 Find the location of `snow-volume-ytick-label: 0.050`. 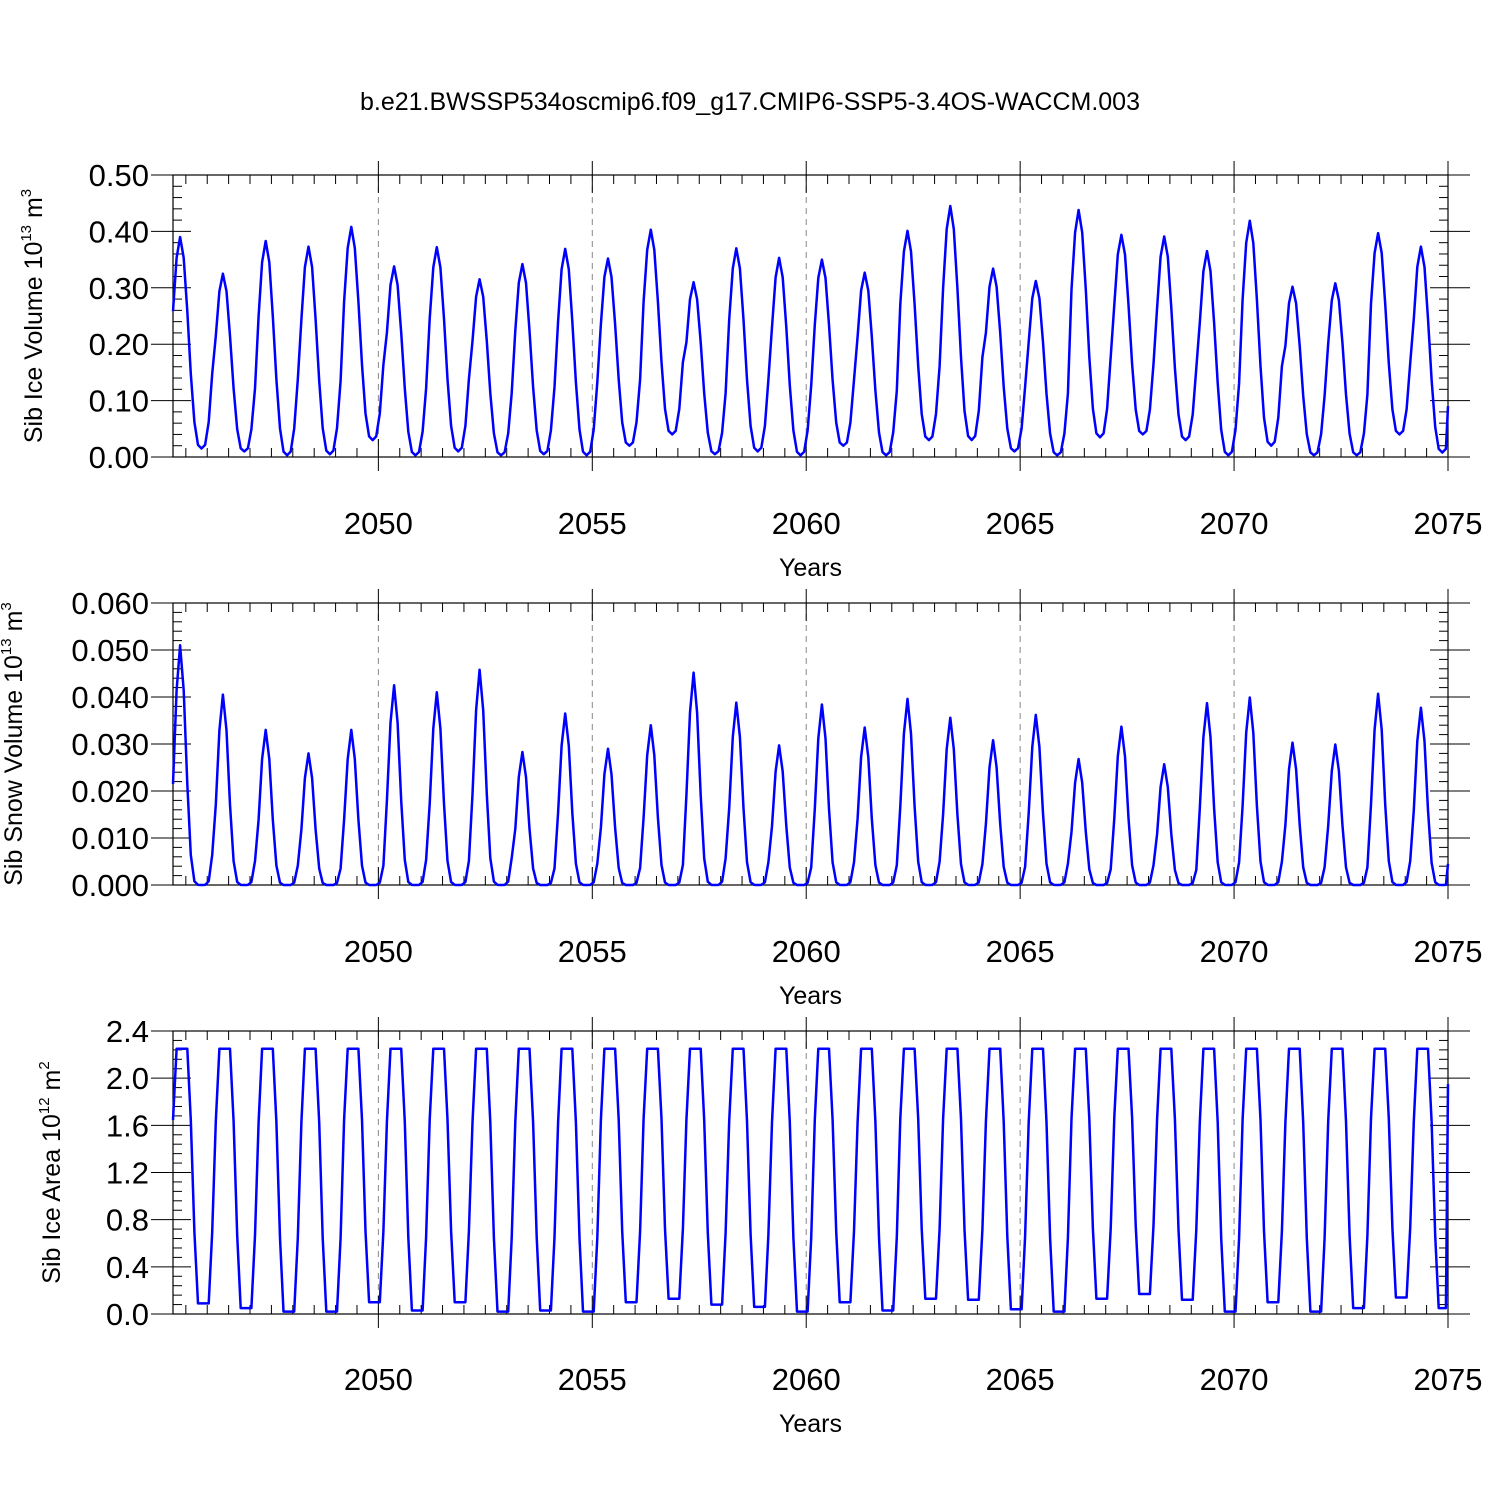

snow-volume-ytick-label: 0.050 is located at coordinates (110, 650).